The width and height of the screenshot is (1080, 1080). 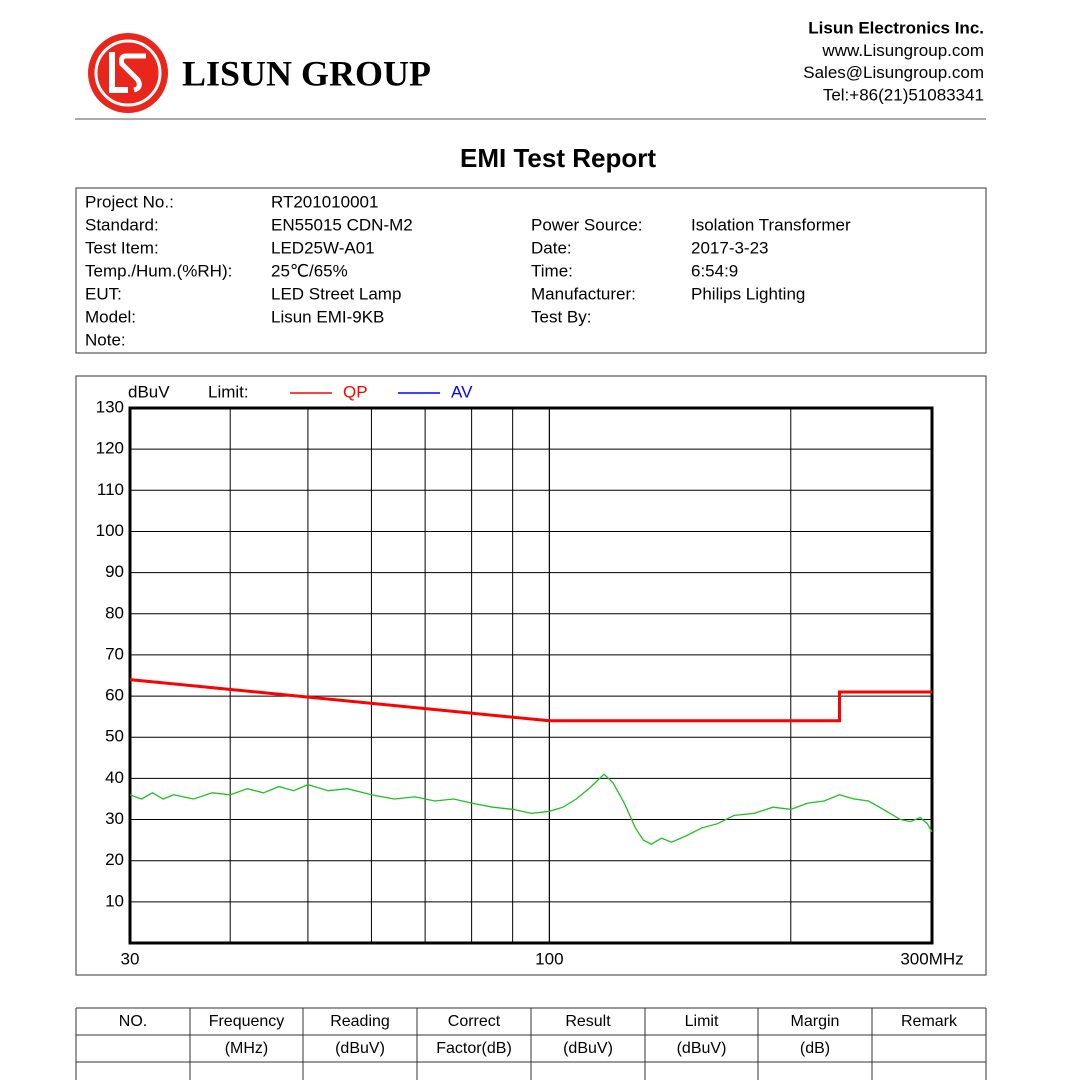 I want to click on company-name: LISUN GROUP, so click(x=306, y=73).